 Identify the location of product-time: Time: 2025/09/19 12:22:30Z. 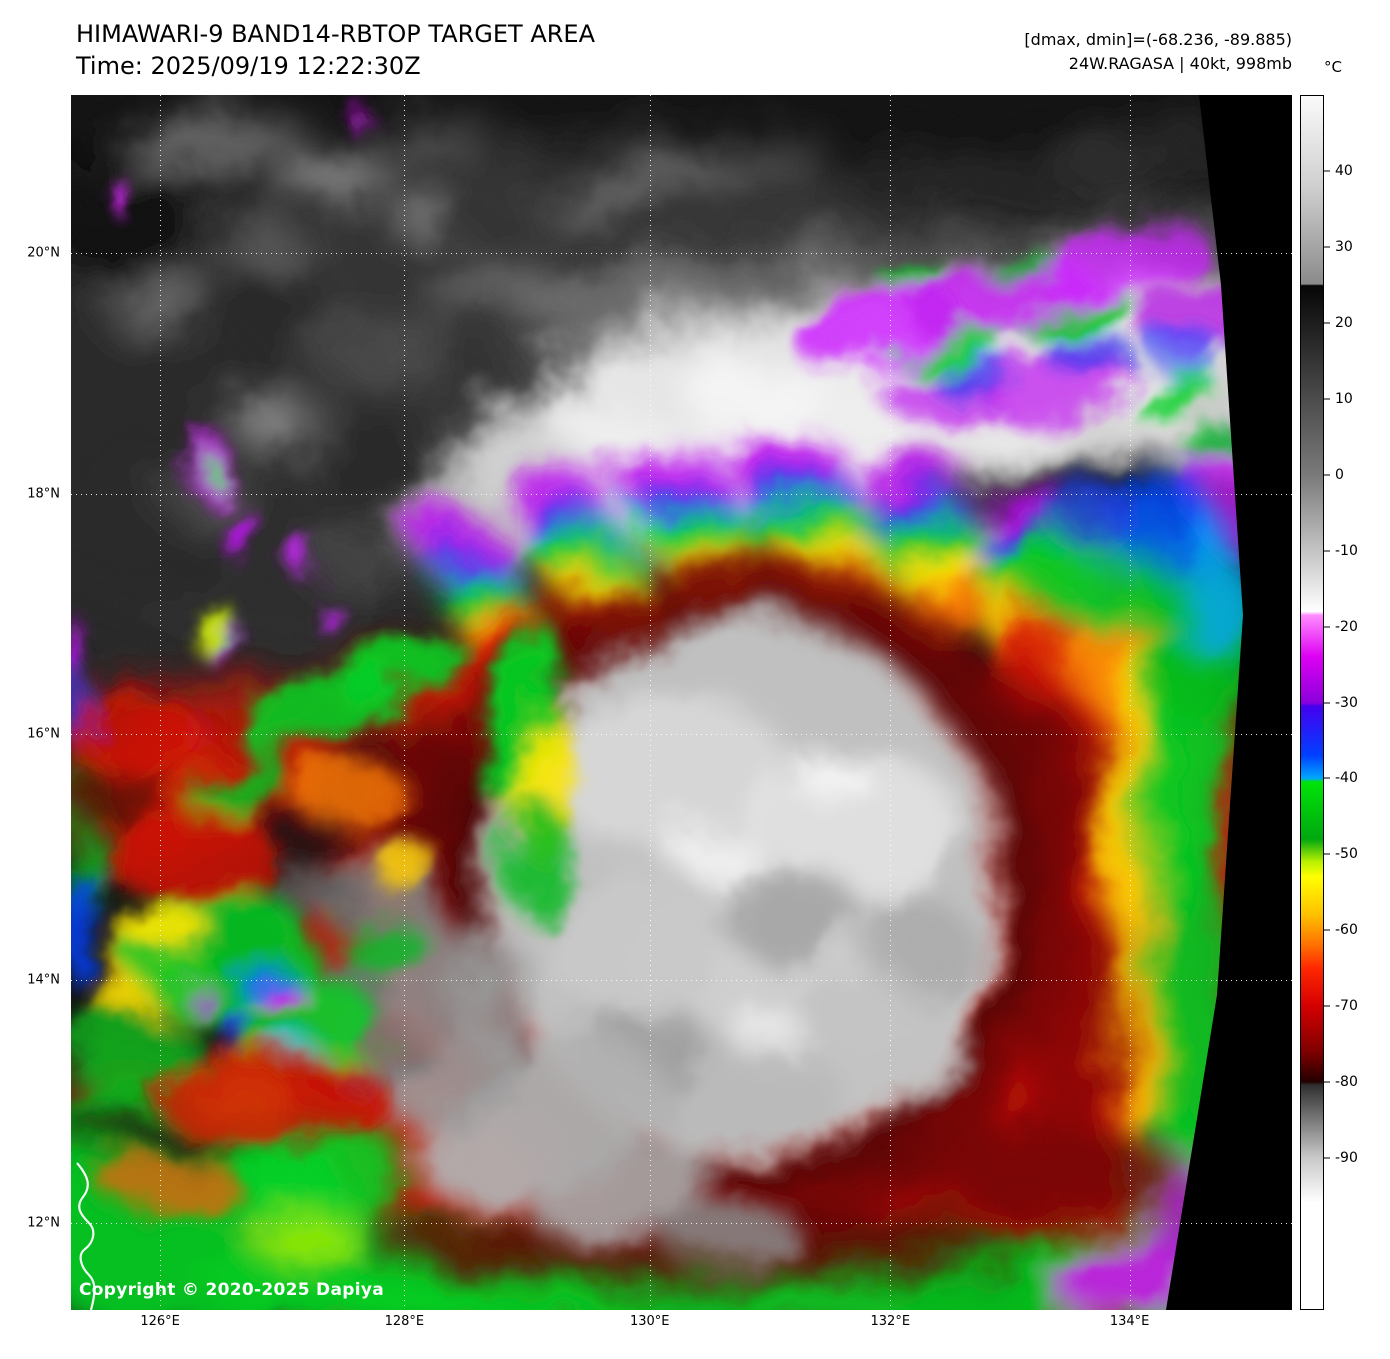
(248, 66).